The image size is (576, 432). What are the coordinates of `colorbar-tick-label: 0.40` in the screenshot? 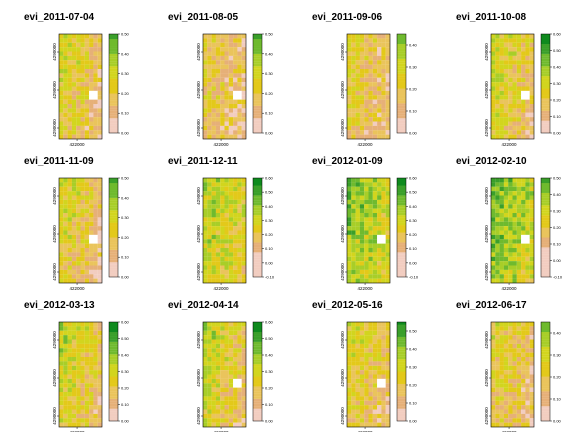 It's located at (269, 53).